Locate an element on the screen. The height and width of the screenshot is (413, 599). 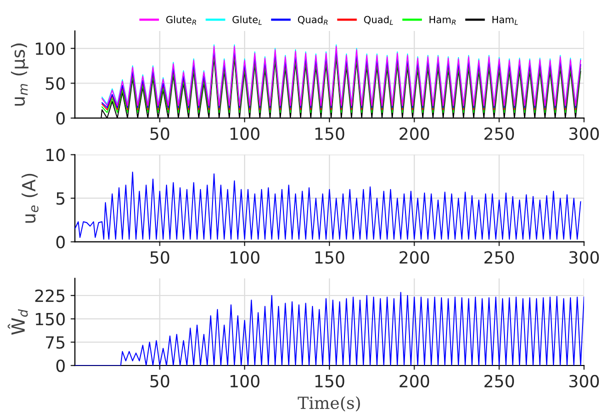
y-tick-label: 50 is located at coordinates (55, 83).